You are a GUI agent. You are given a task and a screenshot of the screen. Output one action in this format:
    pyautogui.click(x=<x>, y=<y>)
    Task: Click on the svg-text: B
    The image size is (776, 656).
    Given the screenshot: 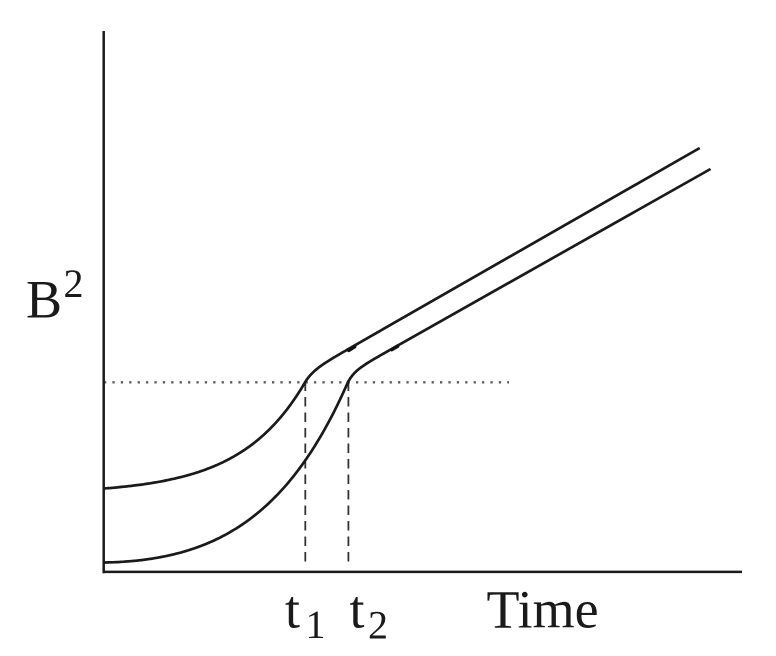 What is the action you would take?
    pyautogui.click(x=44, y=300)
    